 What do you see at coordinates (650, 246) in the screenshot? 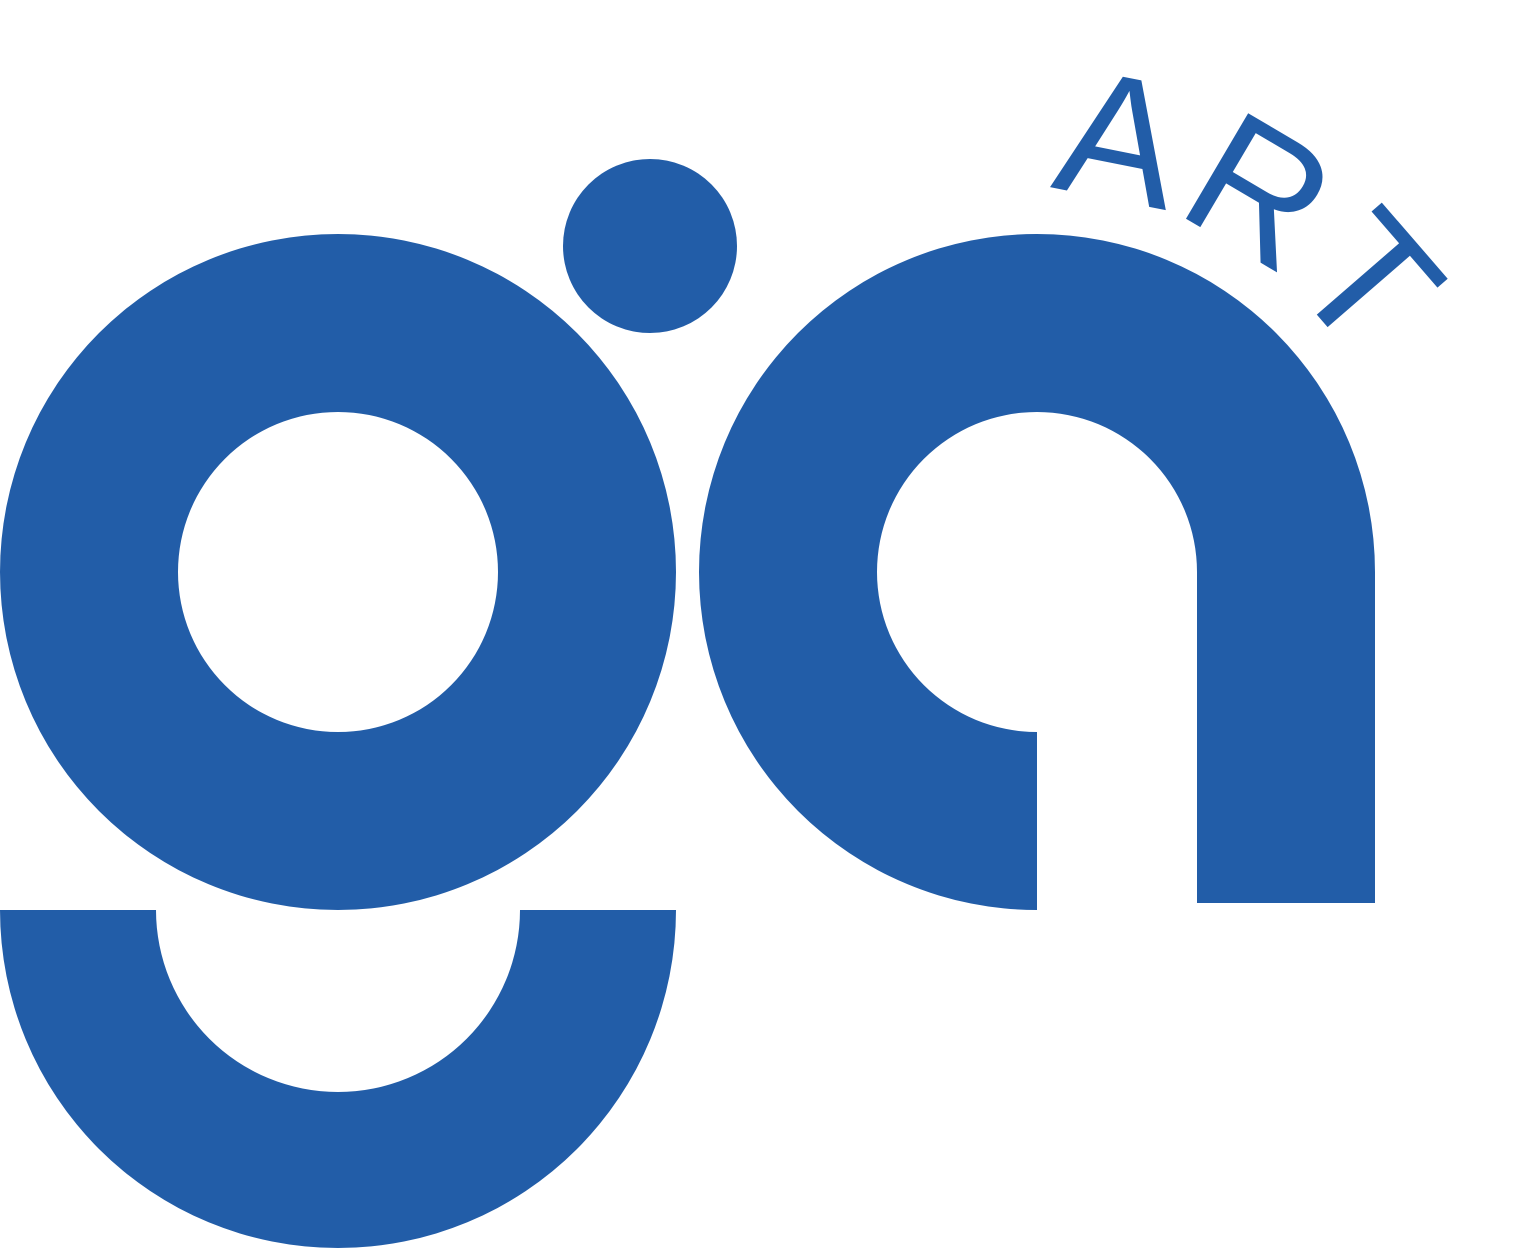
I see `dot` at bounding box center [650, 246].